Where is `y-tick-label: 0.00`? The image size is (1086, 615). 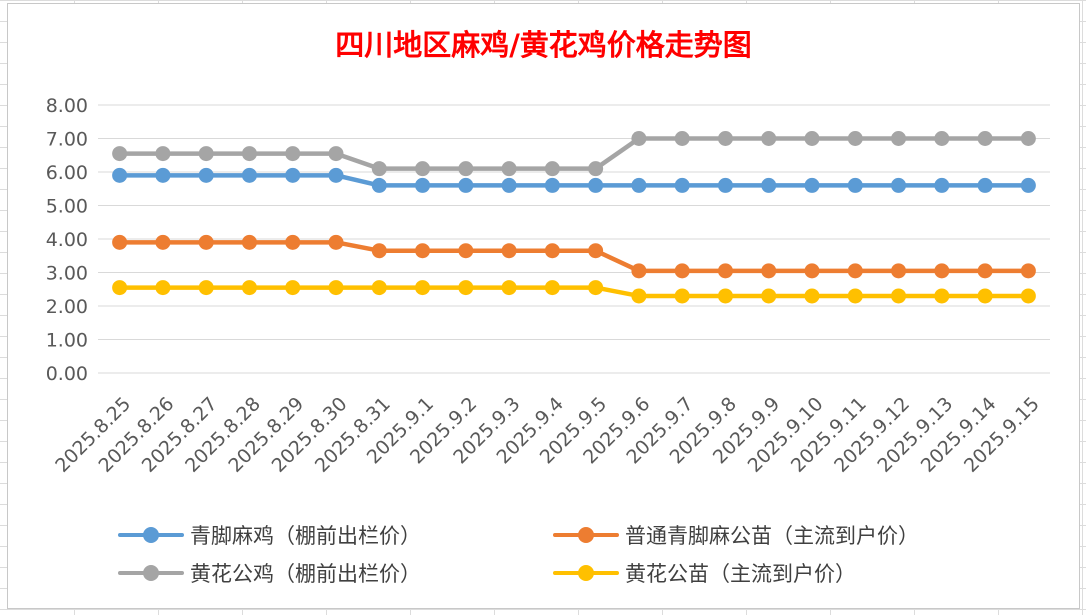 y-tick-label: 0.00 is located at coordinates (67, 374).